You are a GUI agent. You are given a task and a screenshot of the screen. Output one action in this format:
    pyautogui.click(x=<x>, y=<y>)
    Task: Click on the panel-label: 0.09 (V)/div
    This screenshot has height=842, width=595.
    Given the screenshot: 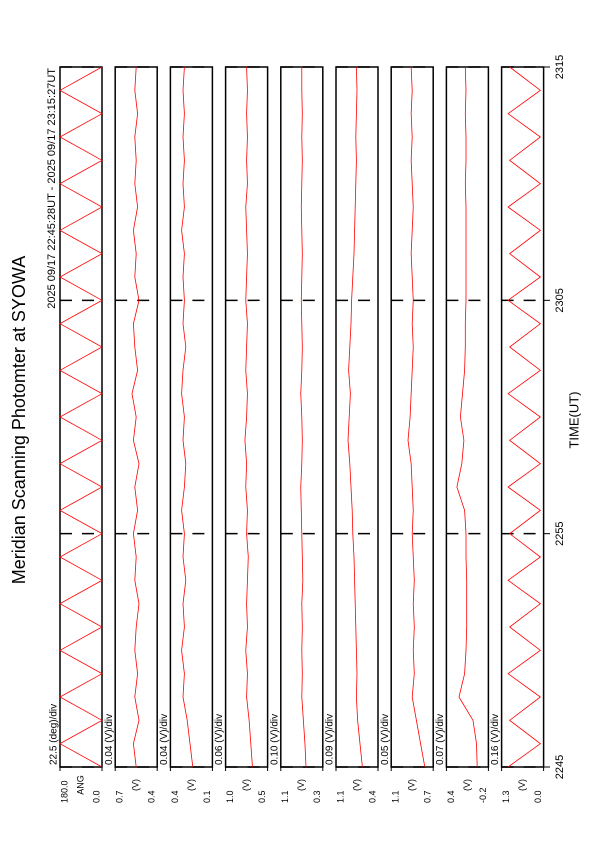 What is the action you would take?
    pyautogui.click(x=330, y=739)
    